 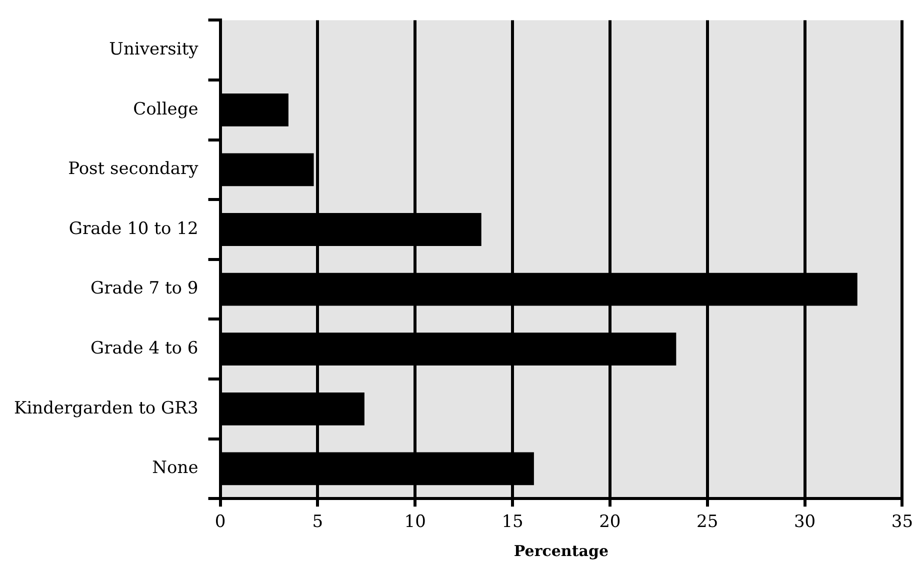 I want to click on x-tick-label: 25, so click(x=707, y=522).